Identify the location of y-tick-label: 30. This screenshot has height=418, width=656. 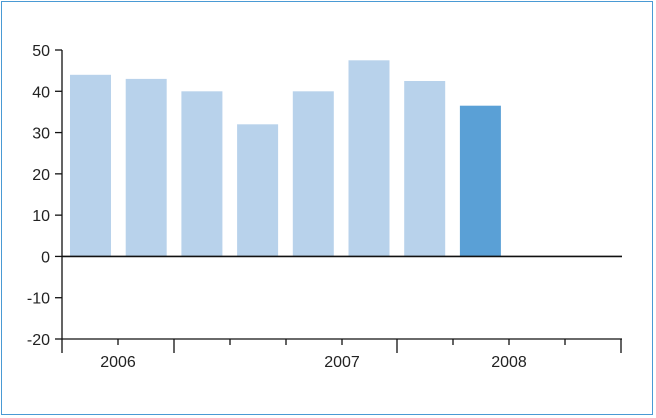
(41, 134).